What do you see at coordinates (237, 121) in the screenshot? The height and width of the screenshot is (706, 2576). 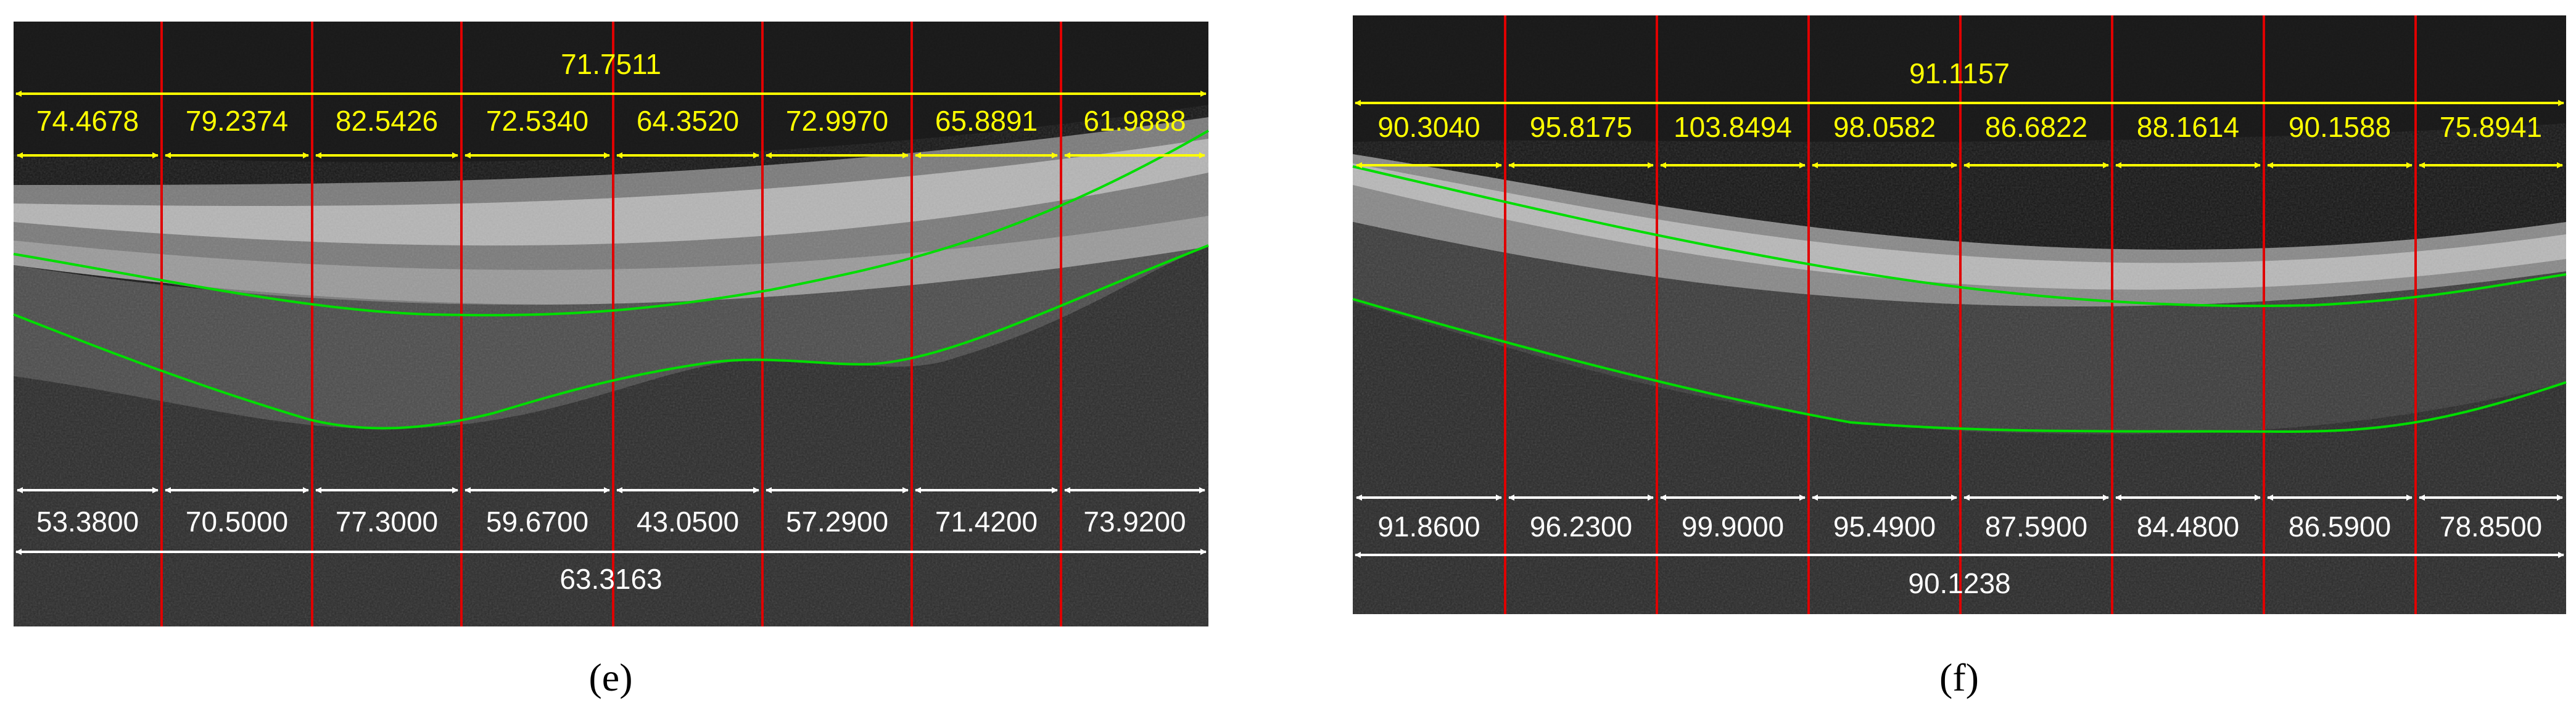 I see `segment-value-top-e-2: 79.2374` at bounding box center [237, 121].